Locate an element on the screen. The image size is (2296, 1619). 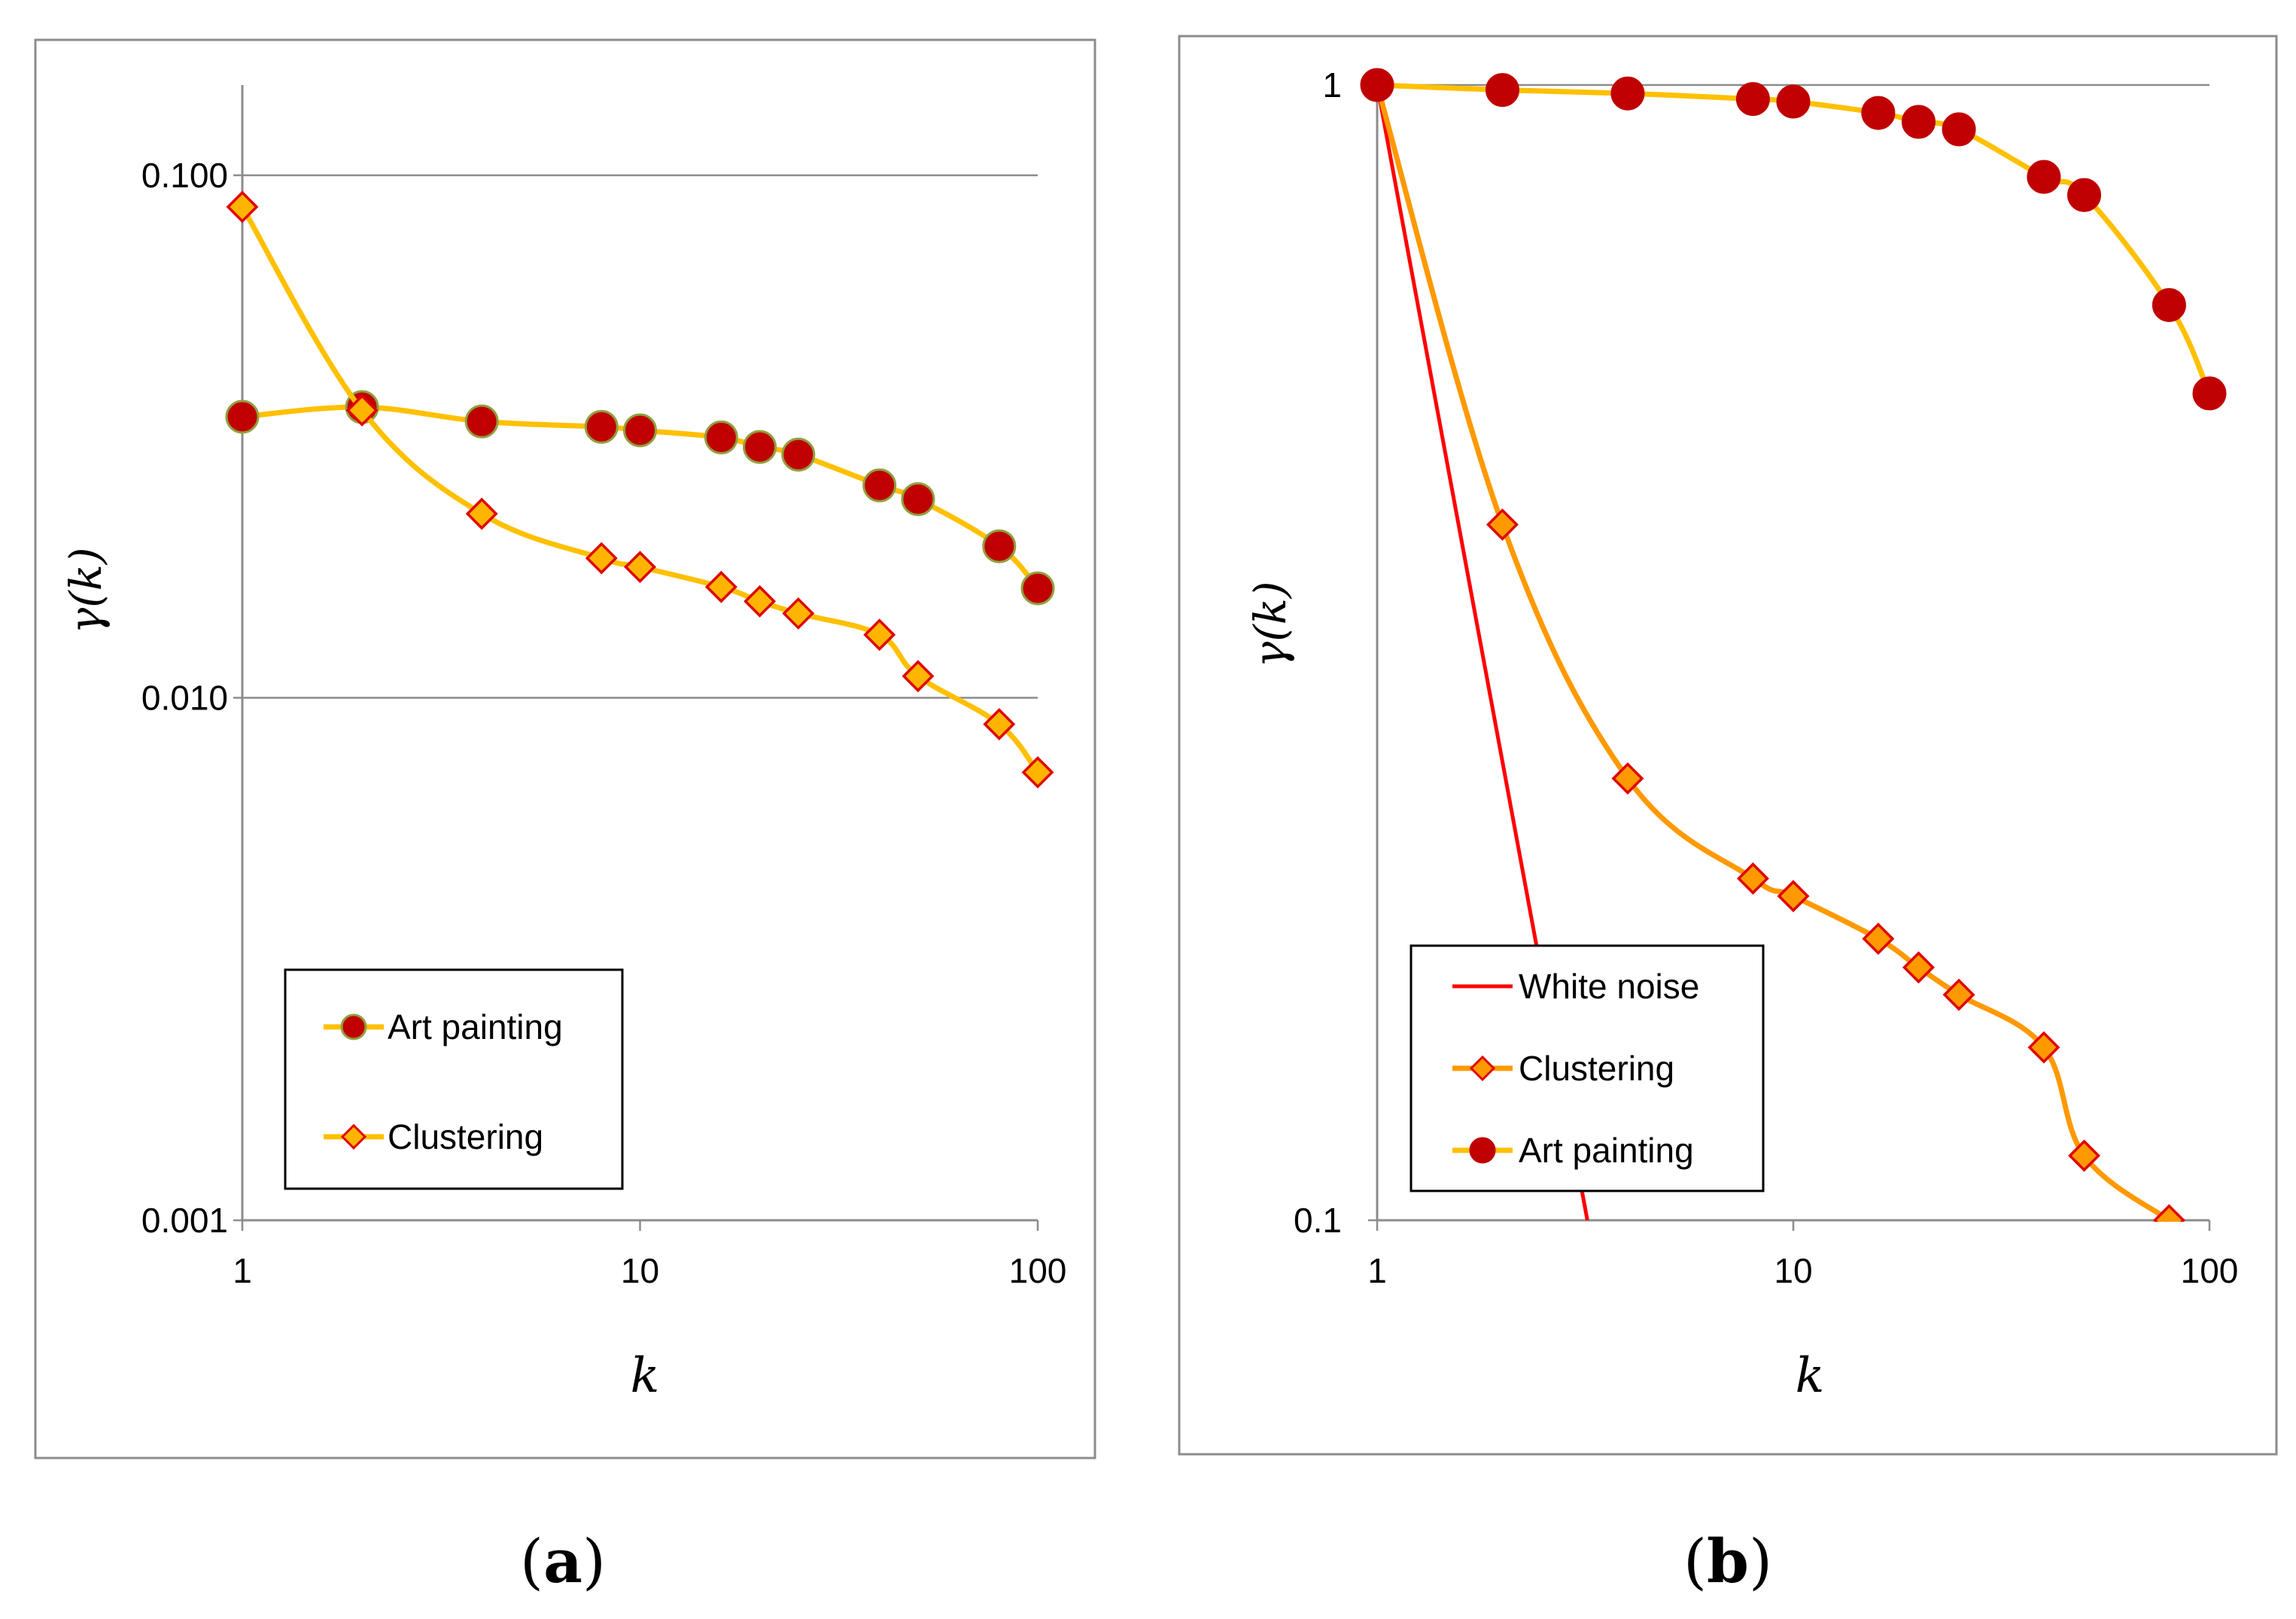
y-tick-label-b-0: 0.1 is located at coordinates (1318, 1220).